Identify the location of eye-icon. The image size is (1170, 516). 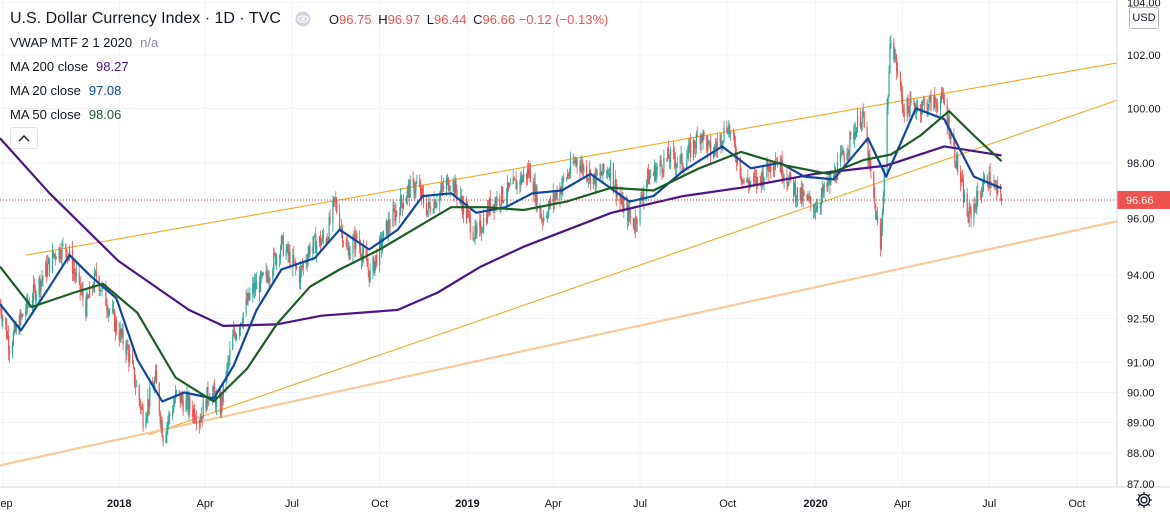
(303, 19).